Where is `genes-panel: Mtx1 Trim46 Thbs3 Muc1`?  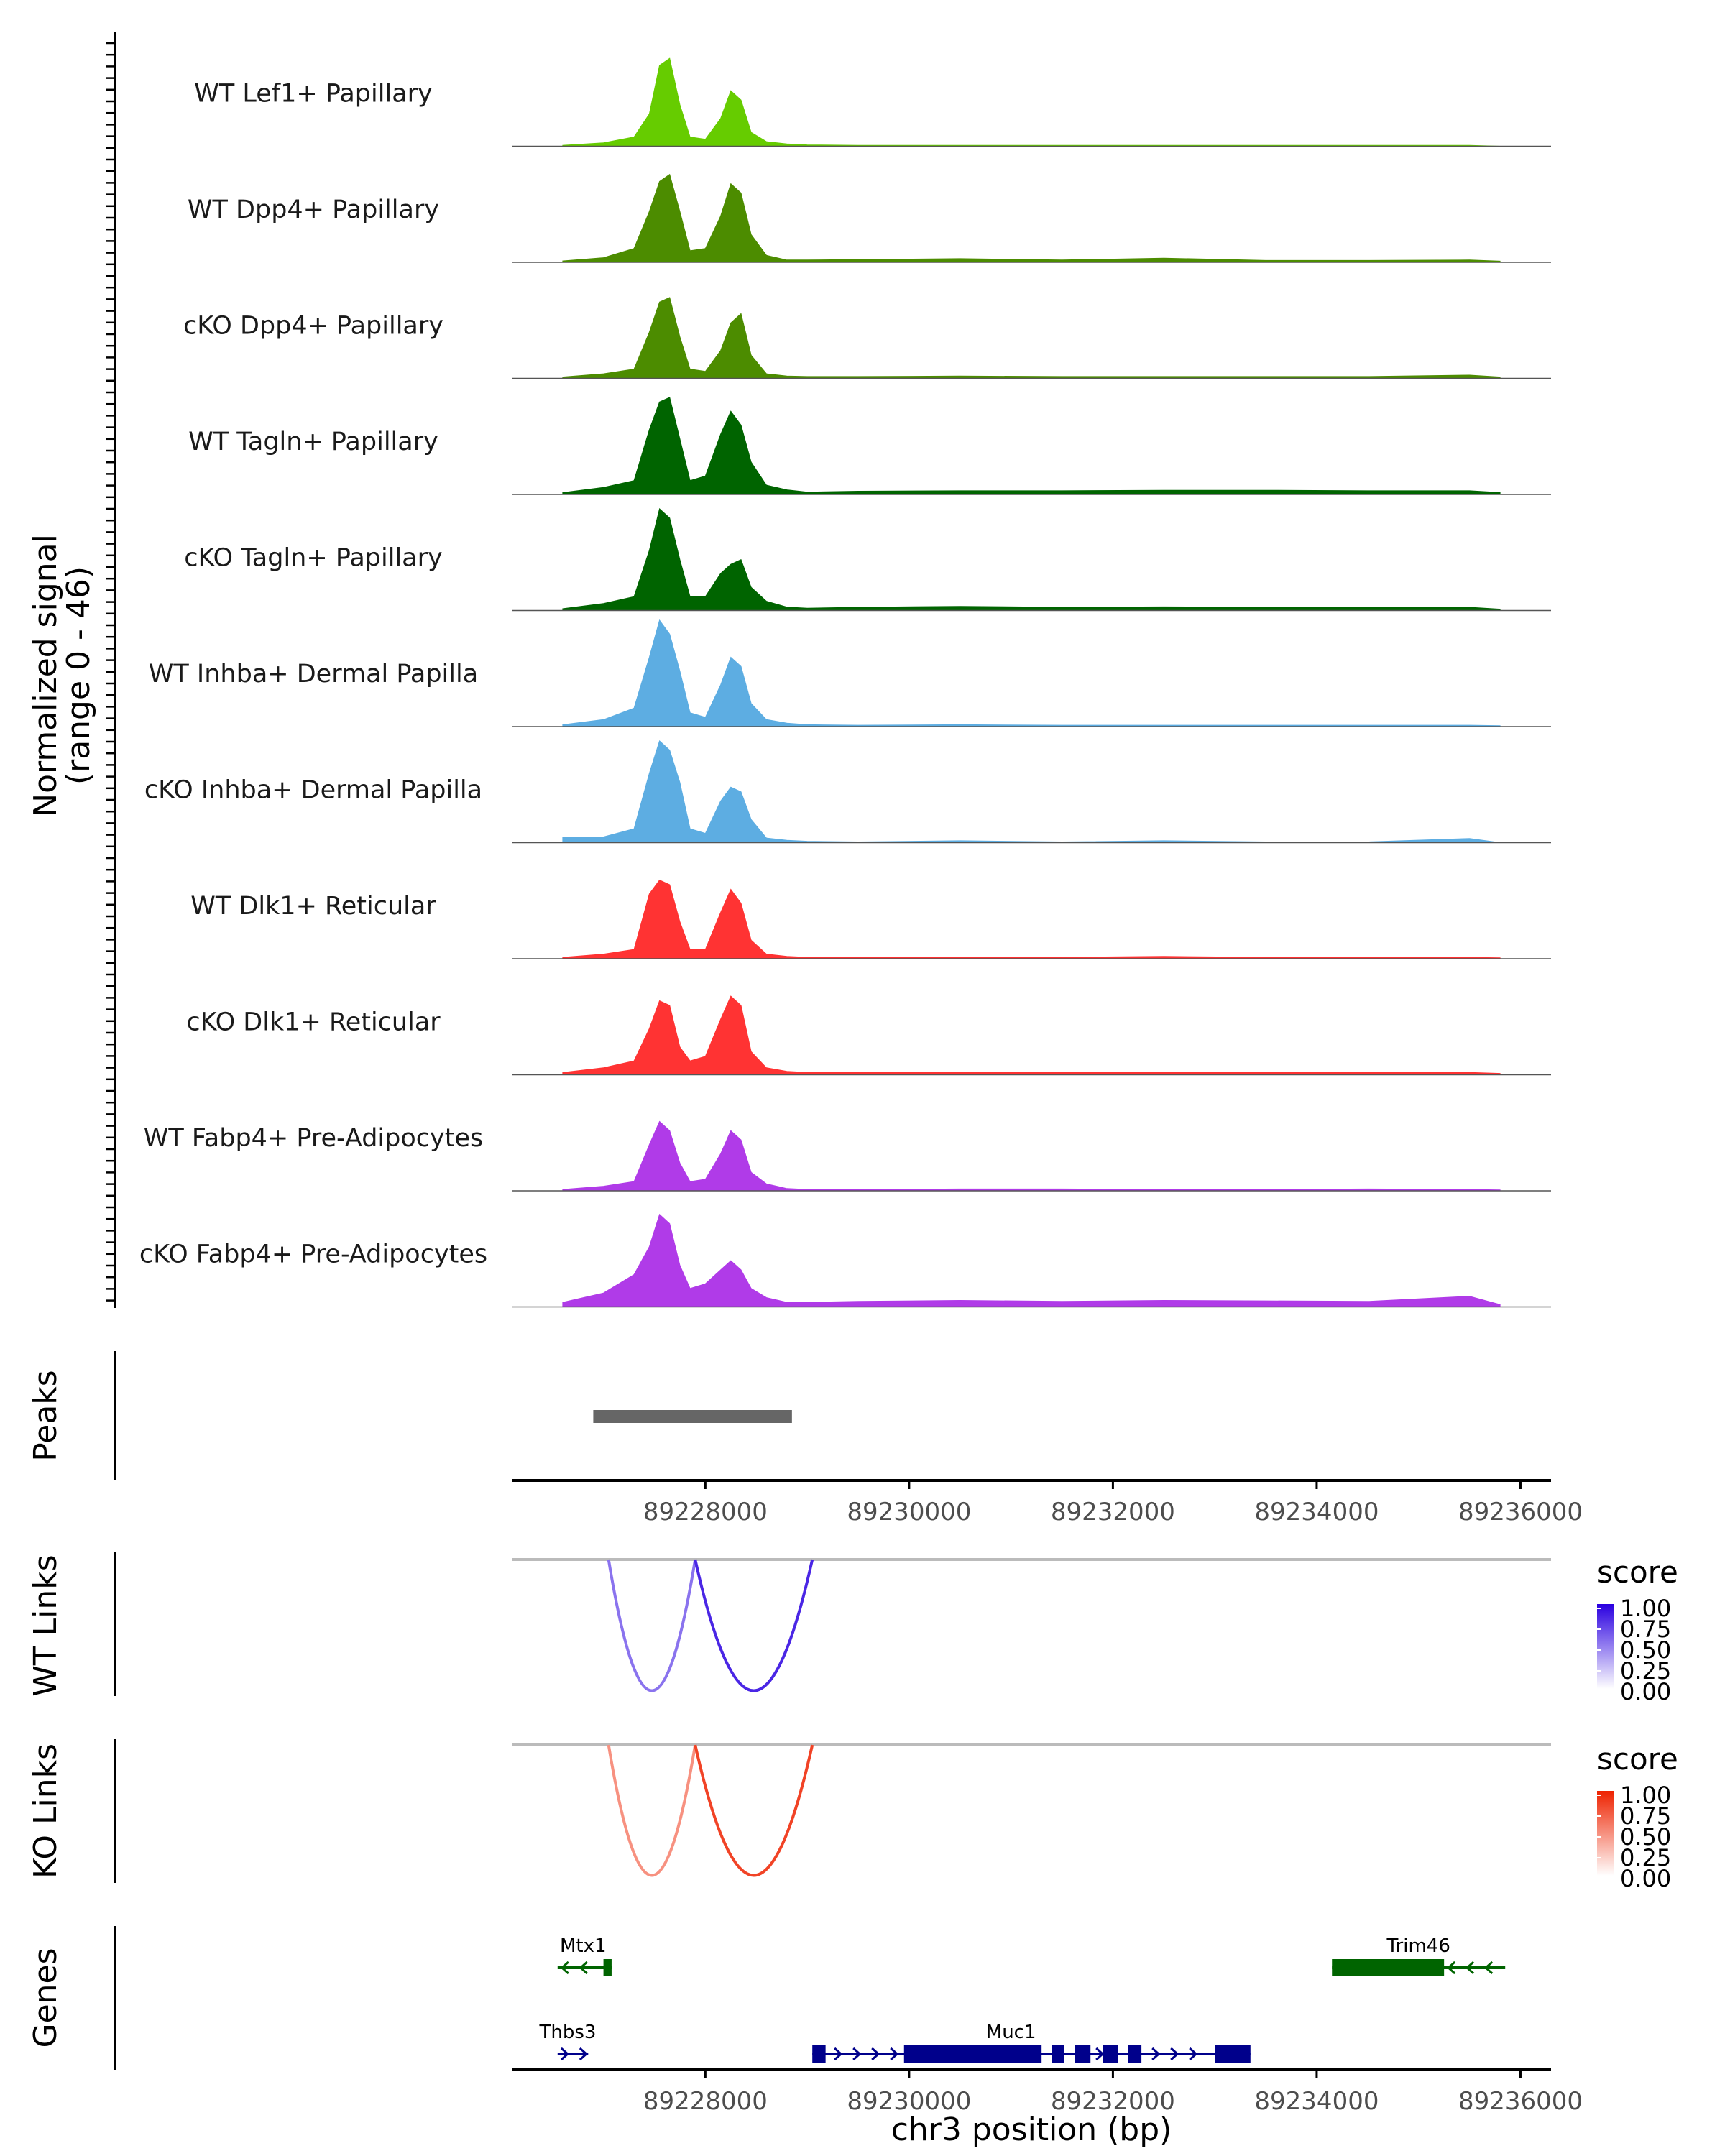 genes-panel: Mtx1 Trim46 Thbs3 Muc1 is located at coordinates (1022, 1999).